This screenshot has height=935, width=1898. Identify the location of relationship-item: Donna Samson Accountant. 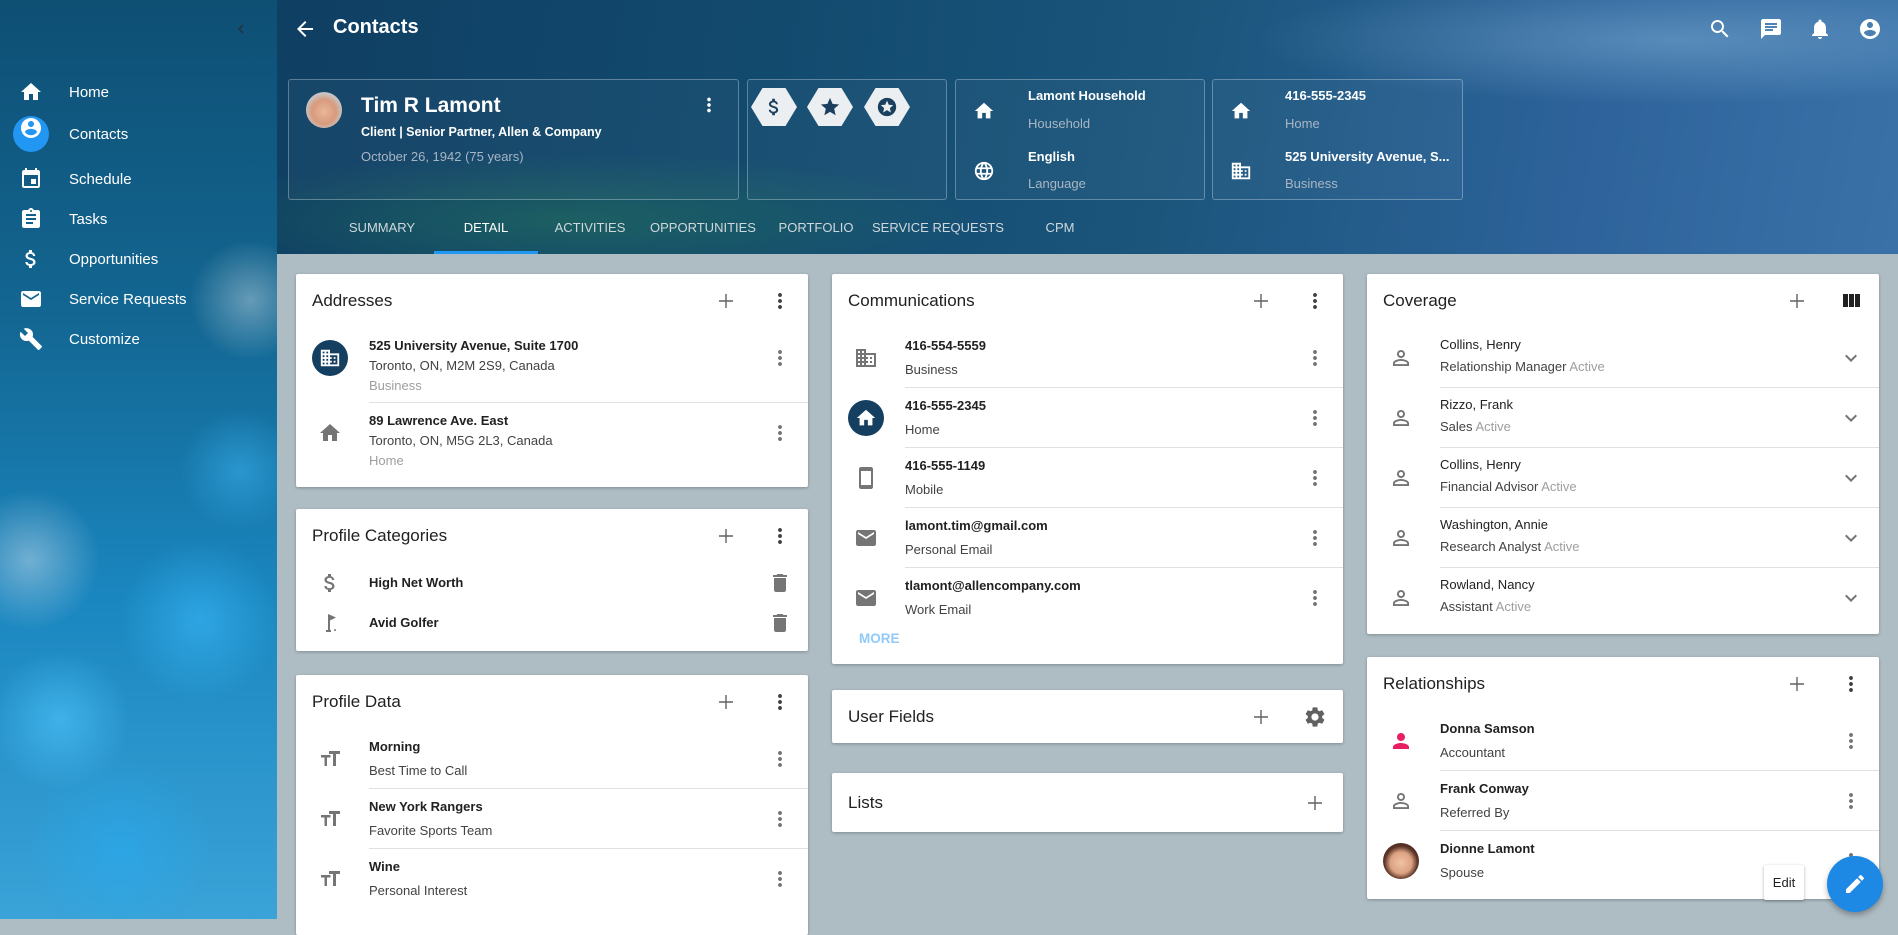
(1623, 741).